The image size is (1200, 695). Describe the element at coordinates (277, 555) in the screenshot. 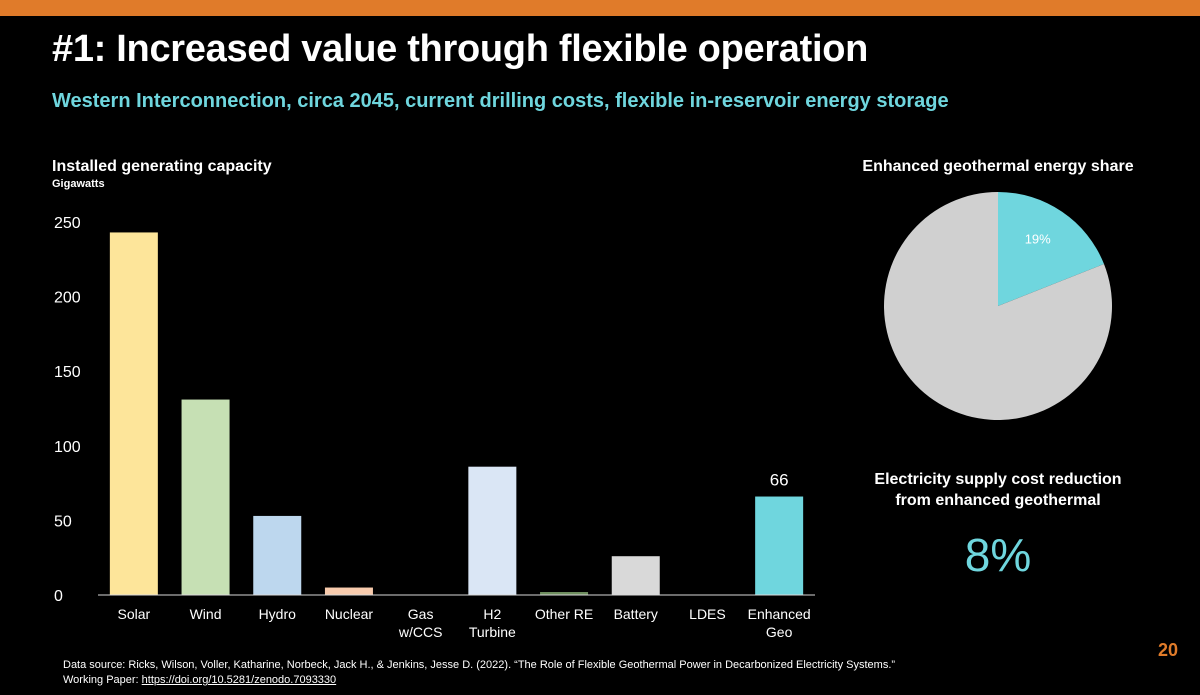

I see `bar-hydro` at that location.